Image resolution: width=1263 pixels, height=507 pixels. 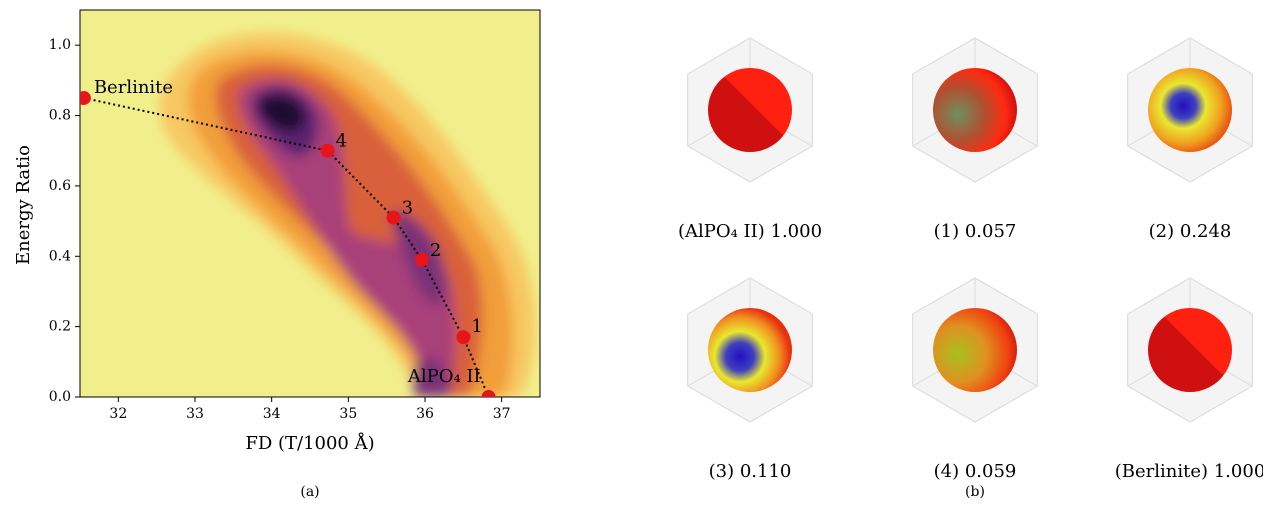 I want to click on sphere-caption: (AlPO₄ II) 1.000, so click(x=750, y=231).